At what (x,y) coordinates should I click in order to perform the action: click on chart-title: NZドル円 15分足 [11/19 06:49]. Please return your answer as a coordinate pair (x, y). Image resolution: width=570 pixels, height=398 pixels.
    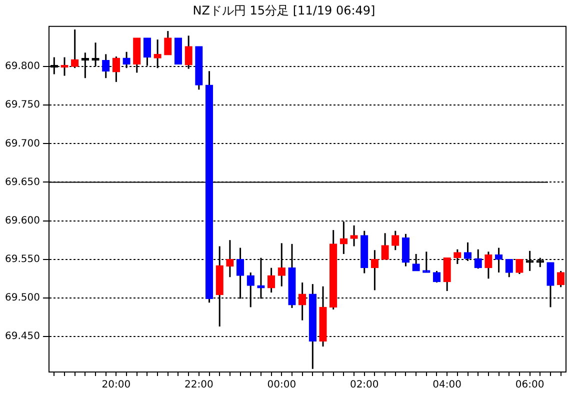
    Looking at the image, I should click on (284, 10).